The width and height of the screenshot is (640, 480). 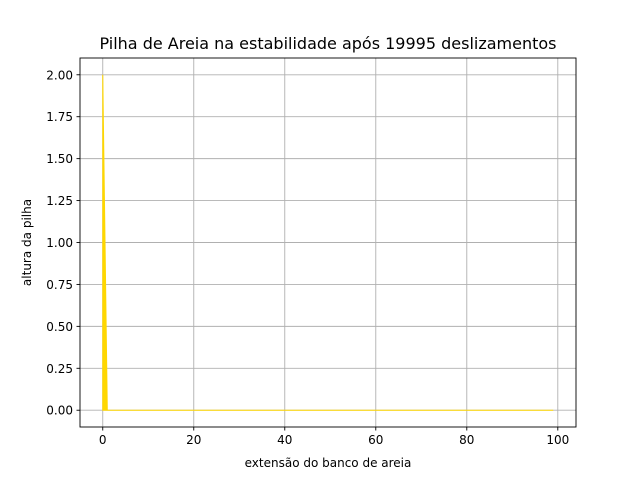 I want to click on x-tick-label: 0, so click(x=103, y=440).